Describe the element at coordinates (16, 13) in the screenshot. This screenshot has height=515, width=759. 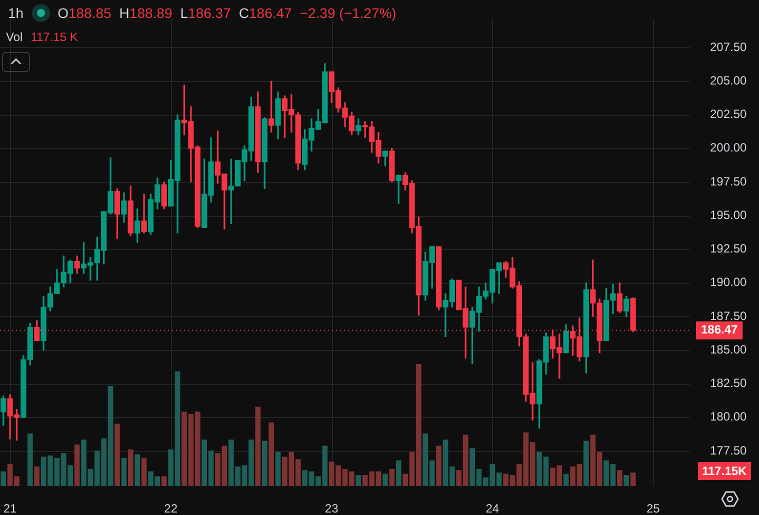
I see `chart-title: 1h` at that location.